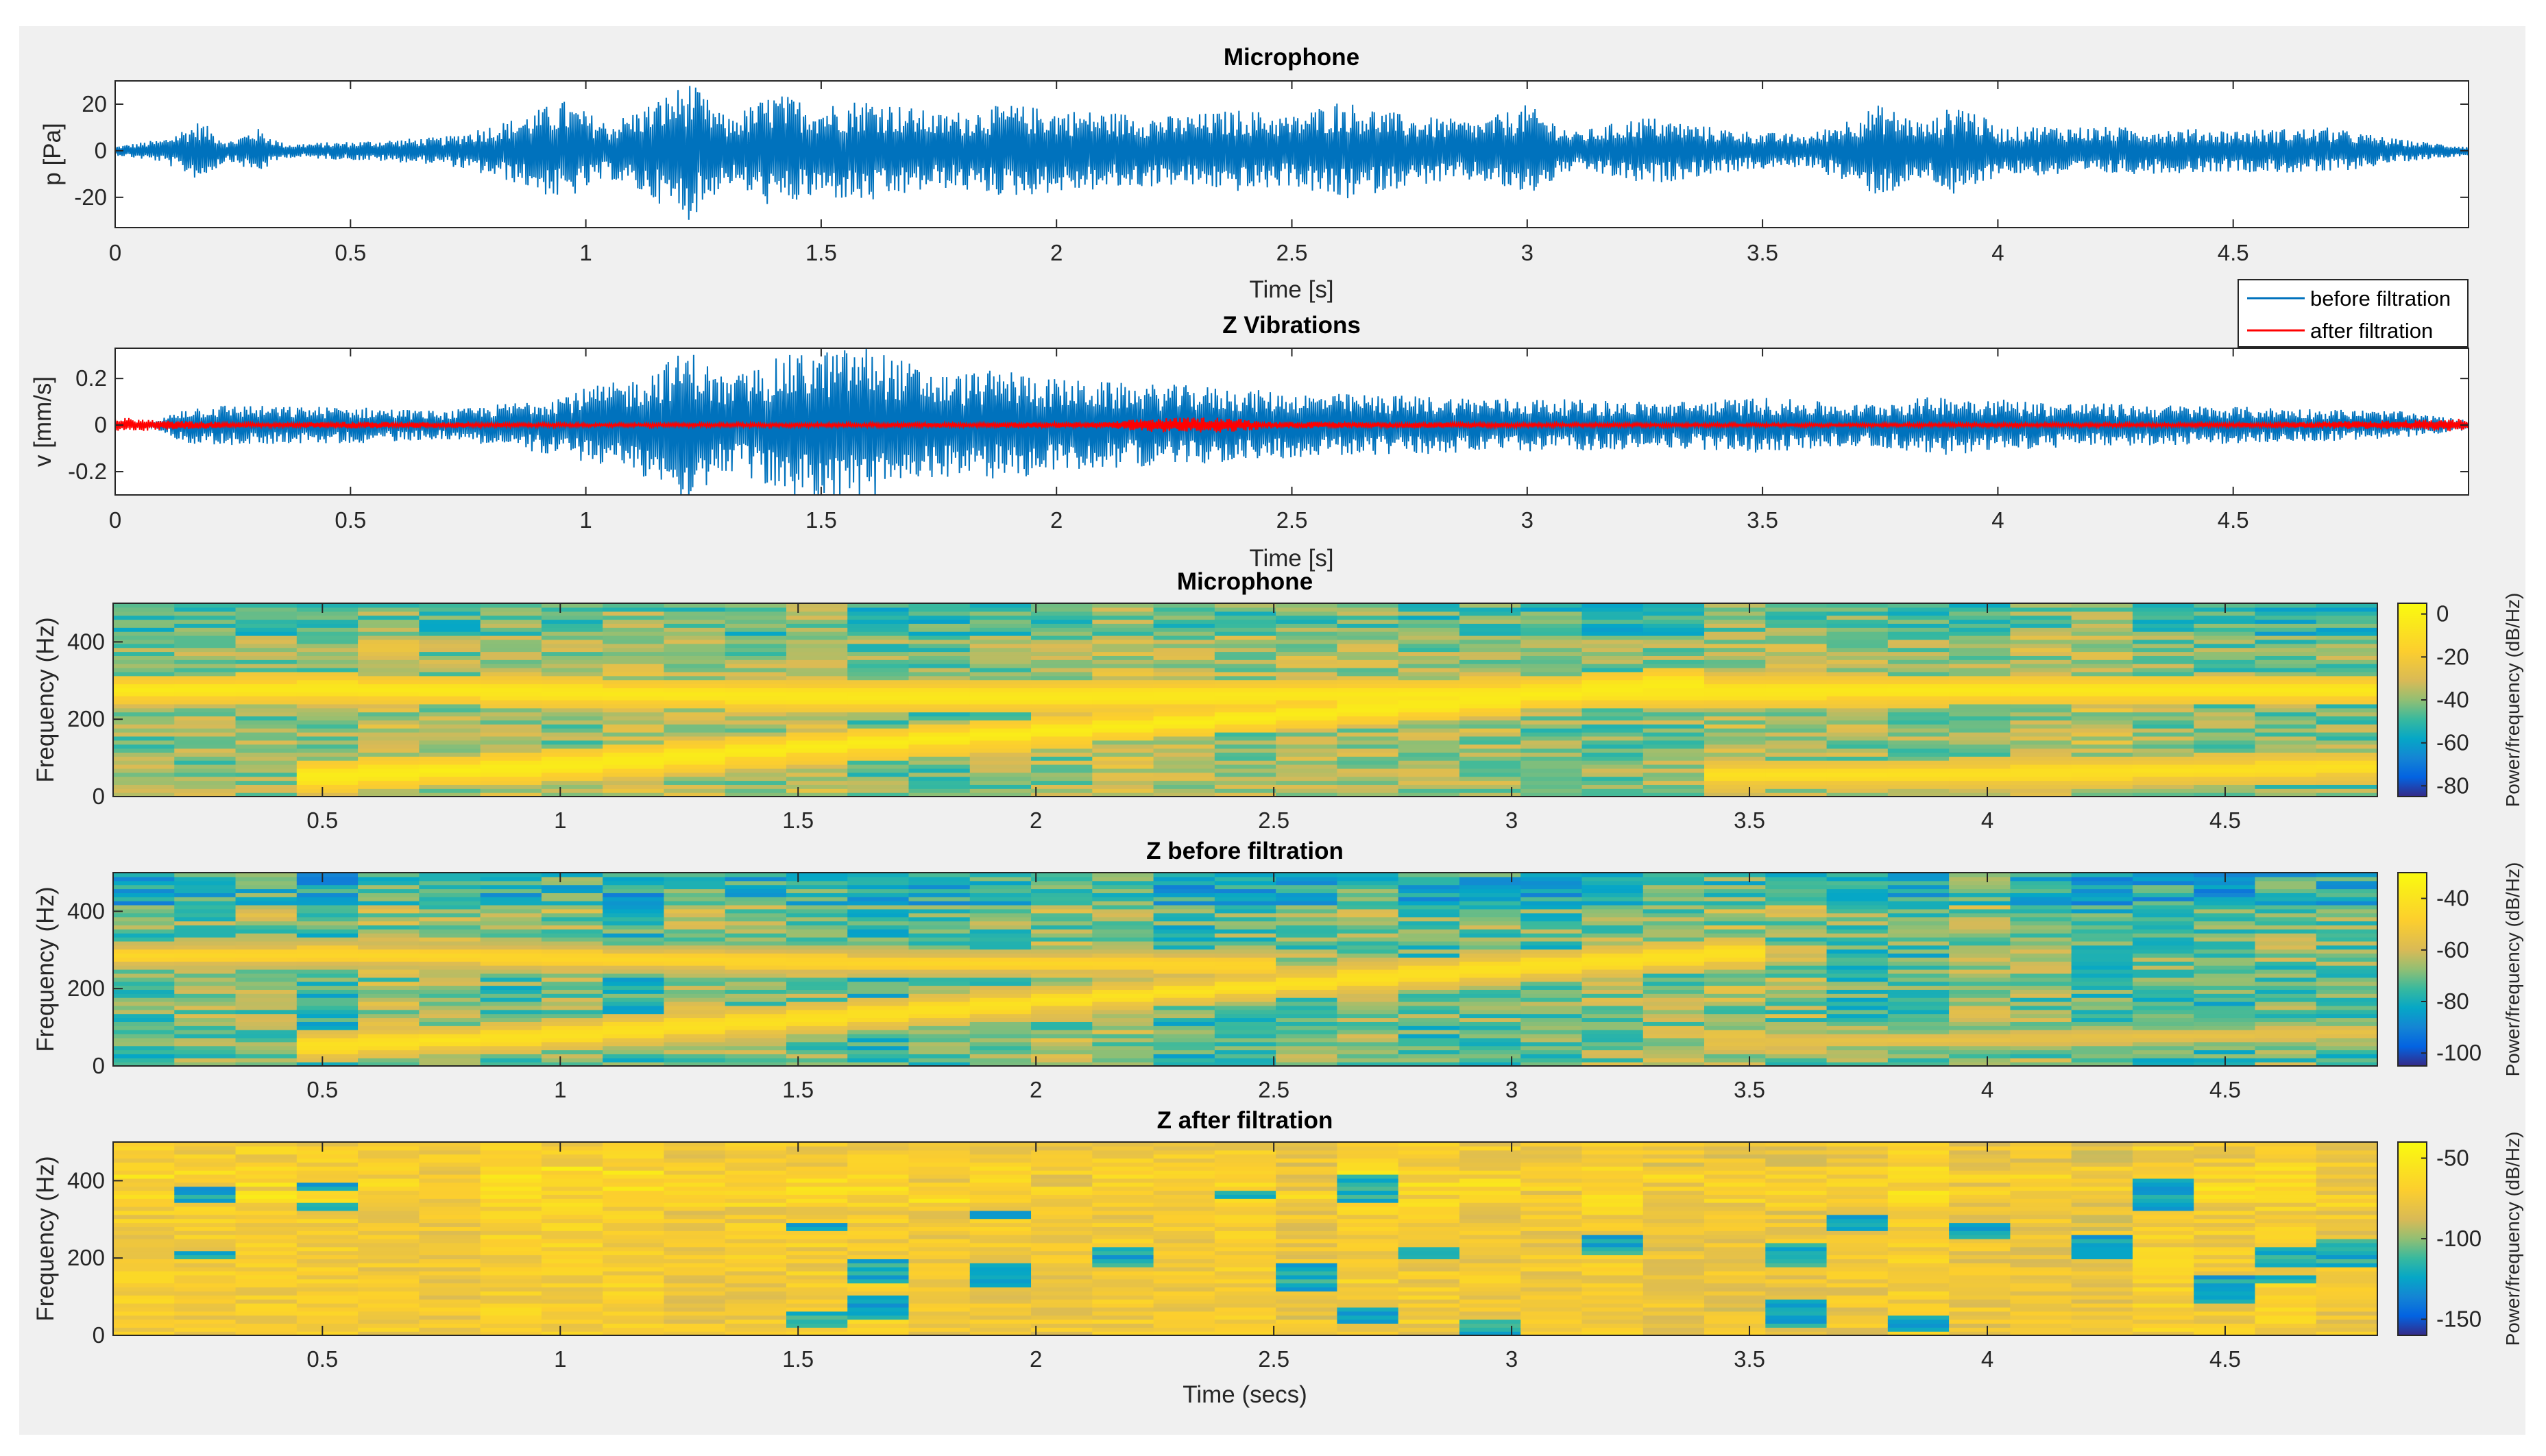 This screenshot has width=2546, height=1456. What do you see at coordinates (115, 520) in the screenshot?
I see `x-tick-label: 0` at bounding box center [115, 520].